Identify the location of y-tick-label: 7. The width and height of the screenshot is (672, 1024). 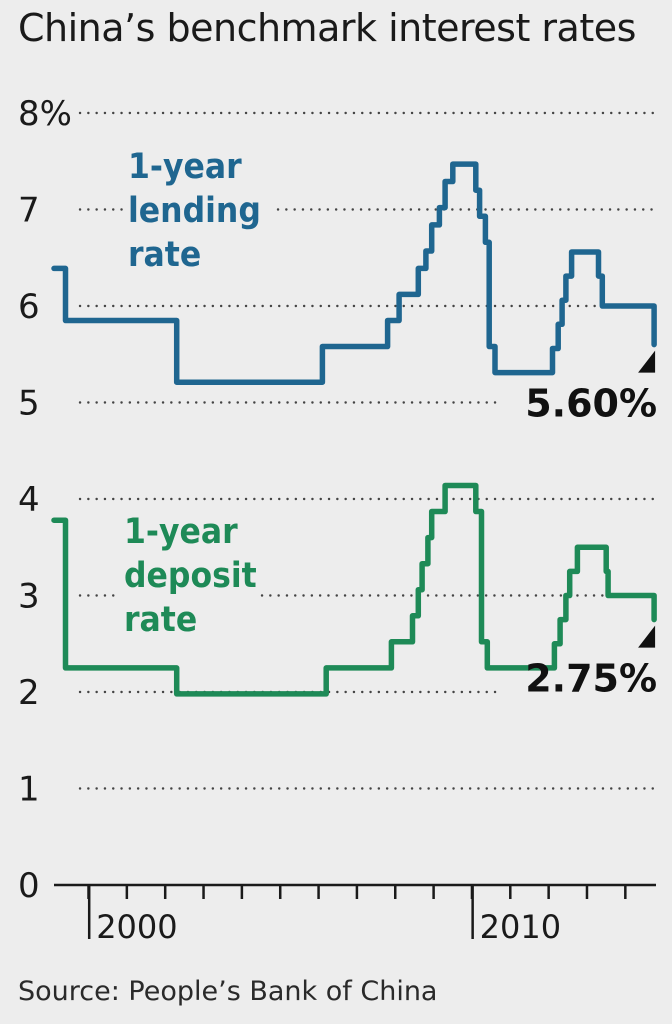
(29, 211).